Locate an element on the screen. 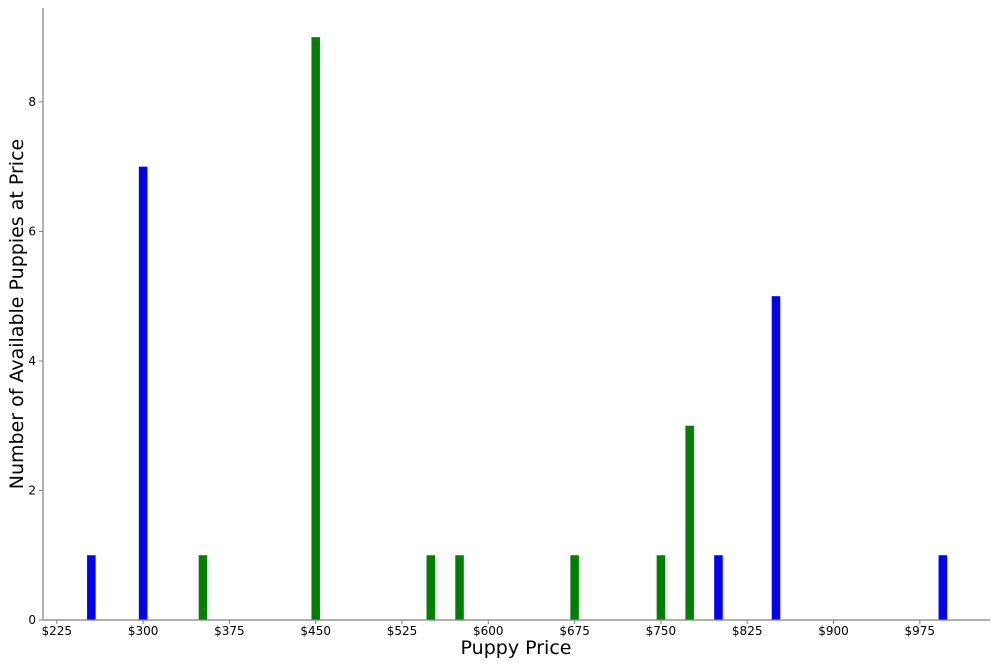  y-axis-label: Number of Available Puppies at Price is located at coordinates (17, 314).